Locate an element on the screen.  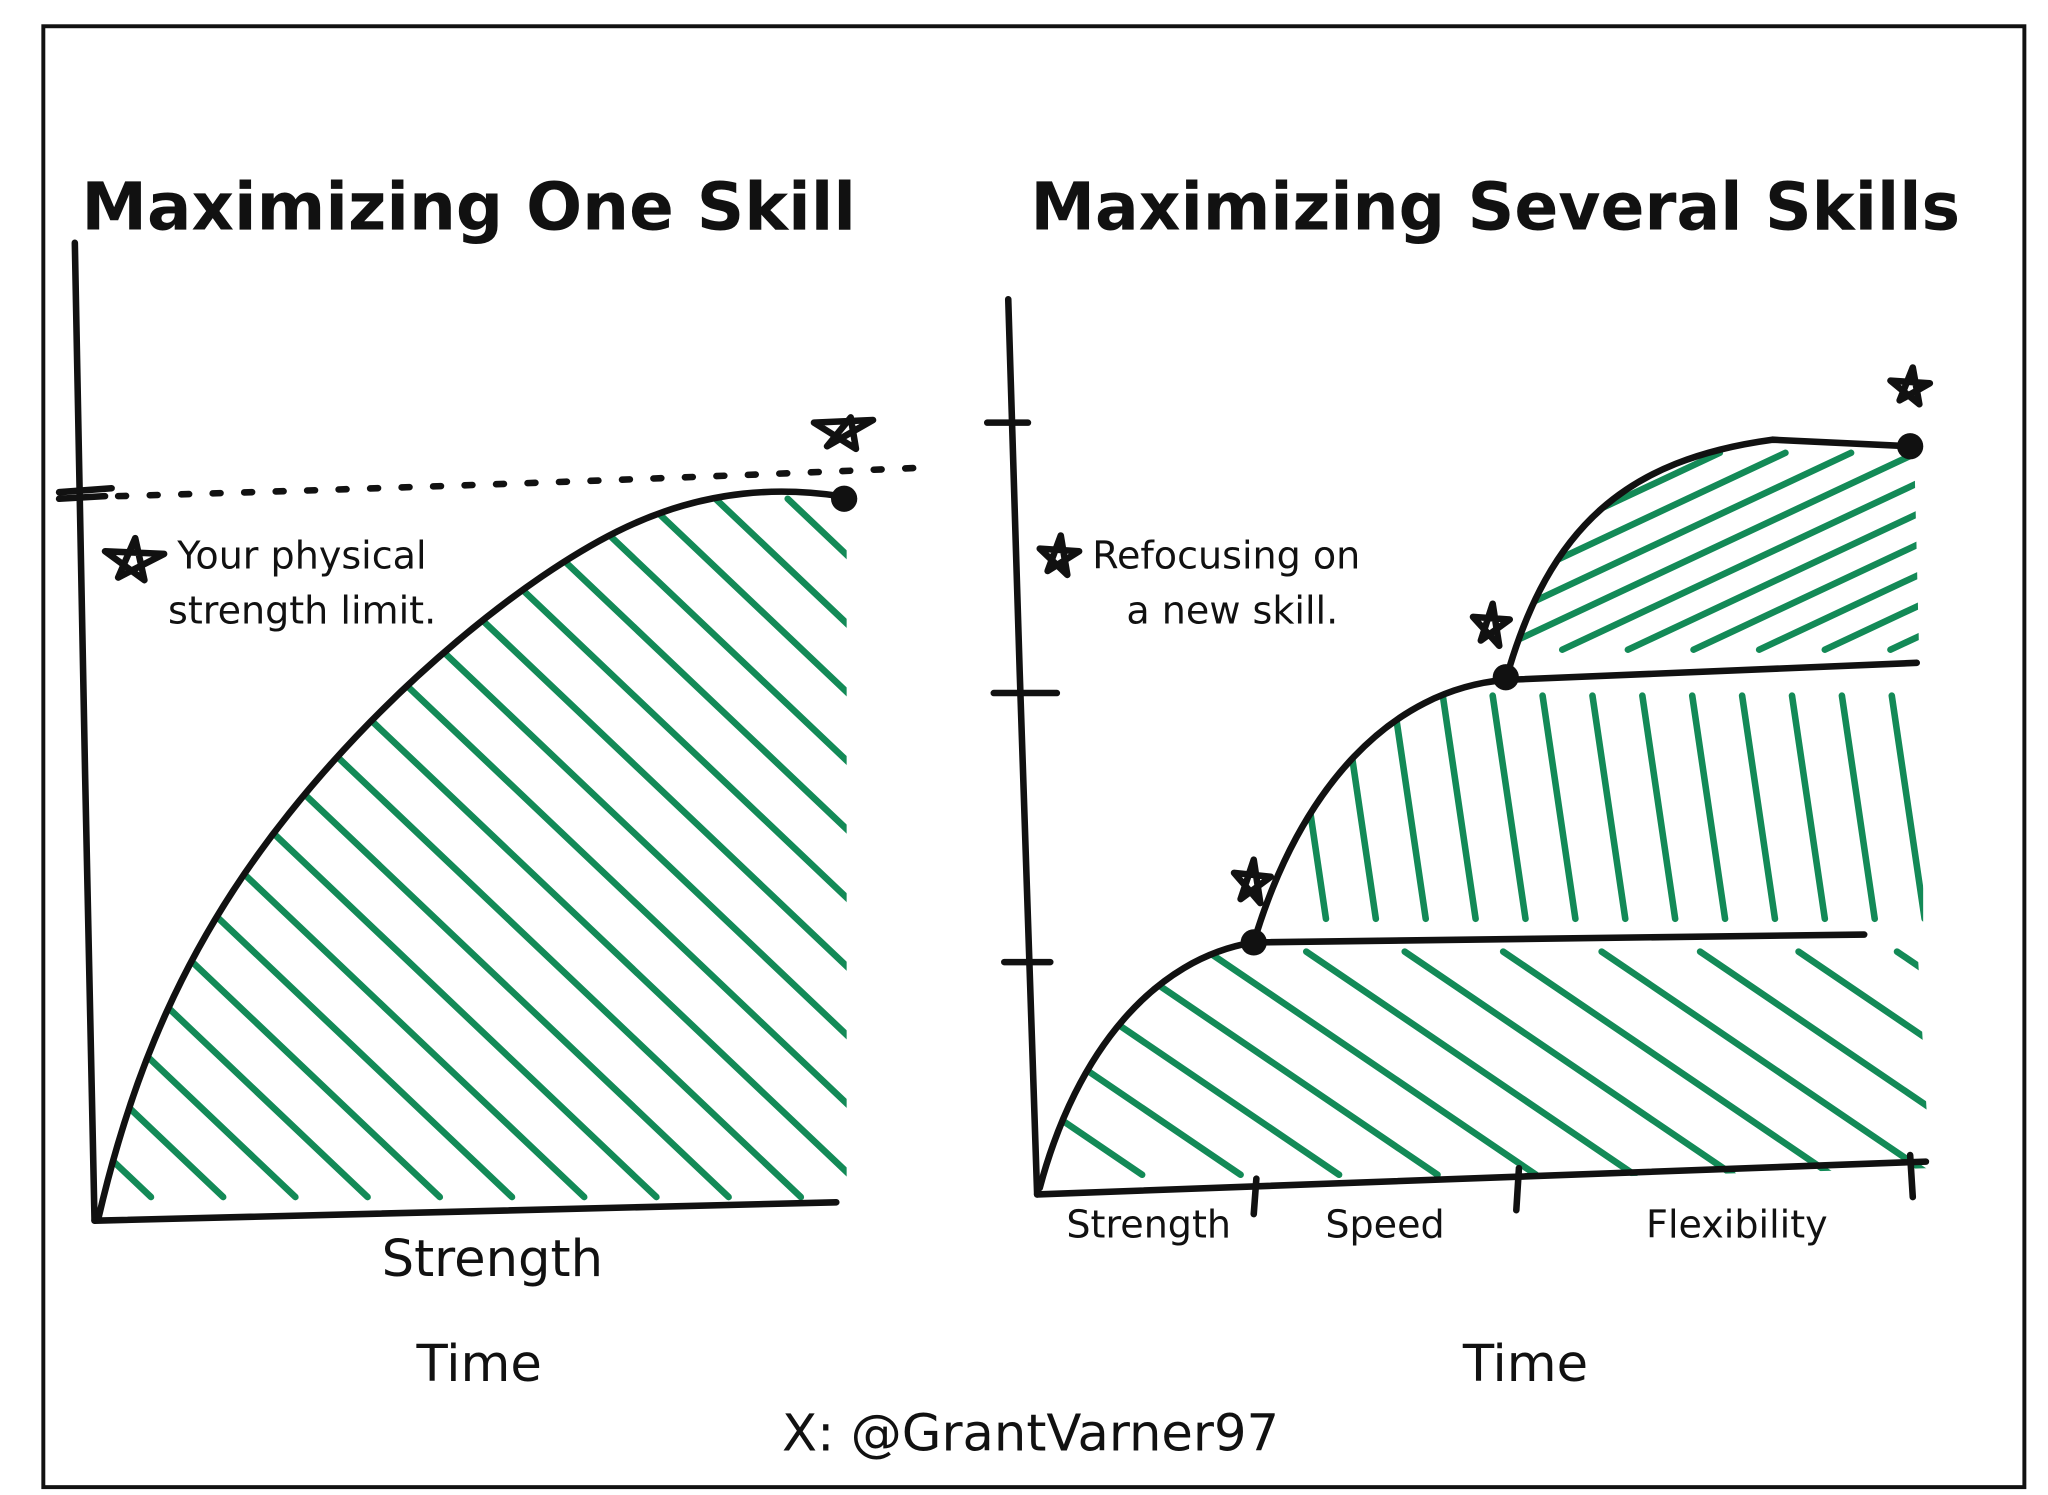
end-point is located at coordinates (844, 498).